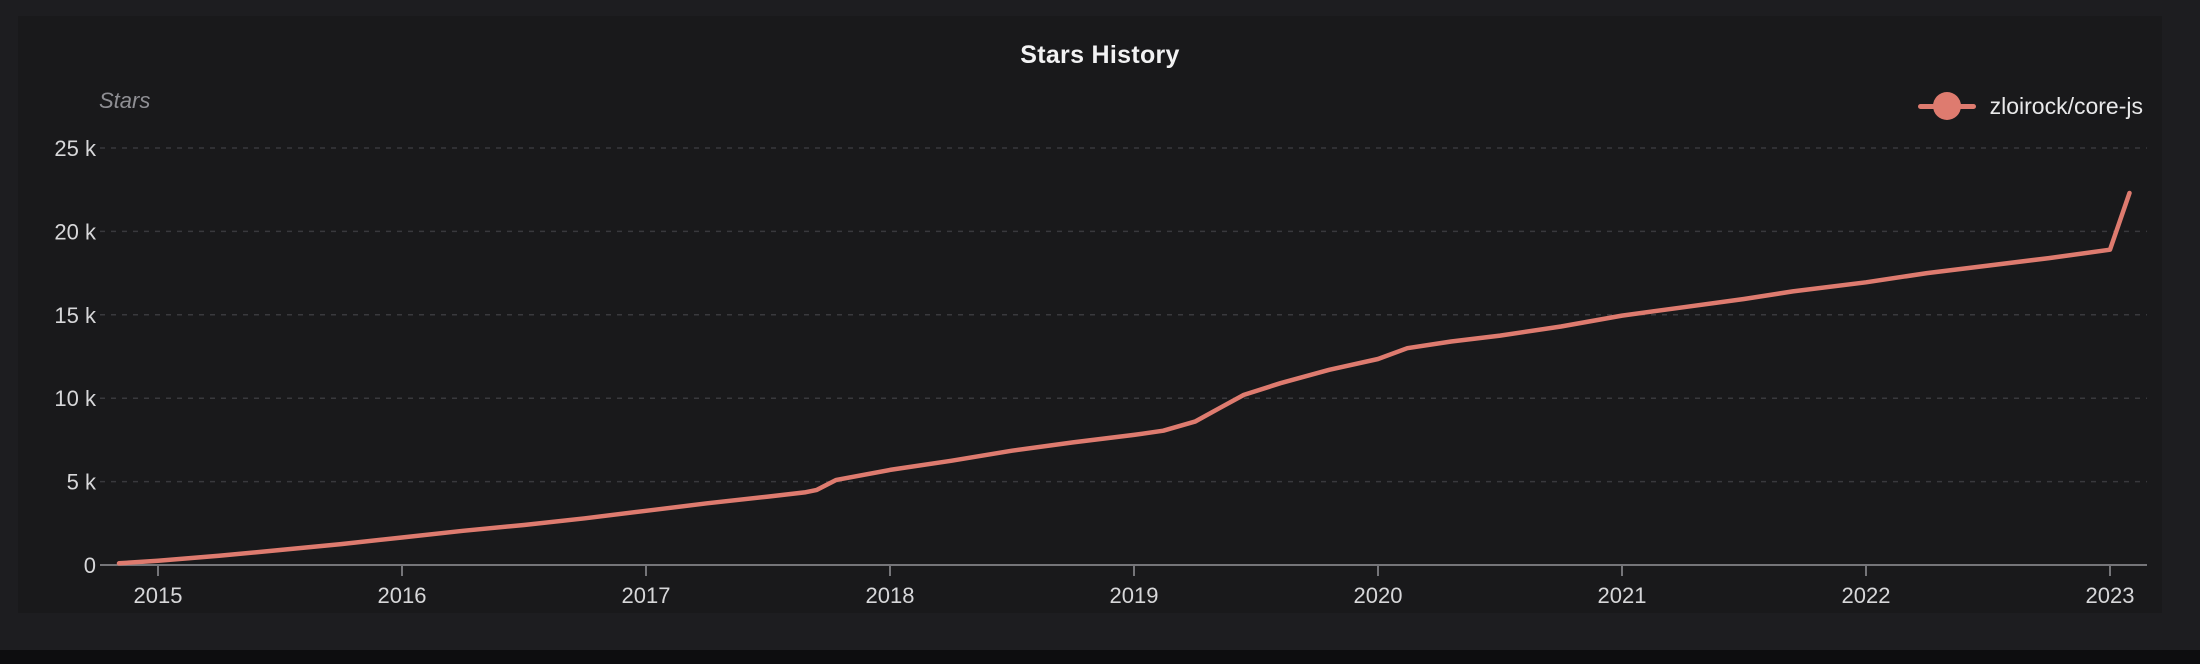 The height and width of the screenshot is (664, 2200). Describe the element at coordinates (75, 315) in the screenshot. I see `y-axis-tick-label: 15 k` at that location.